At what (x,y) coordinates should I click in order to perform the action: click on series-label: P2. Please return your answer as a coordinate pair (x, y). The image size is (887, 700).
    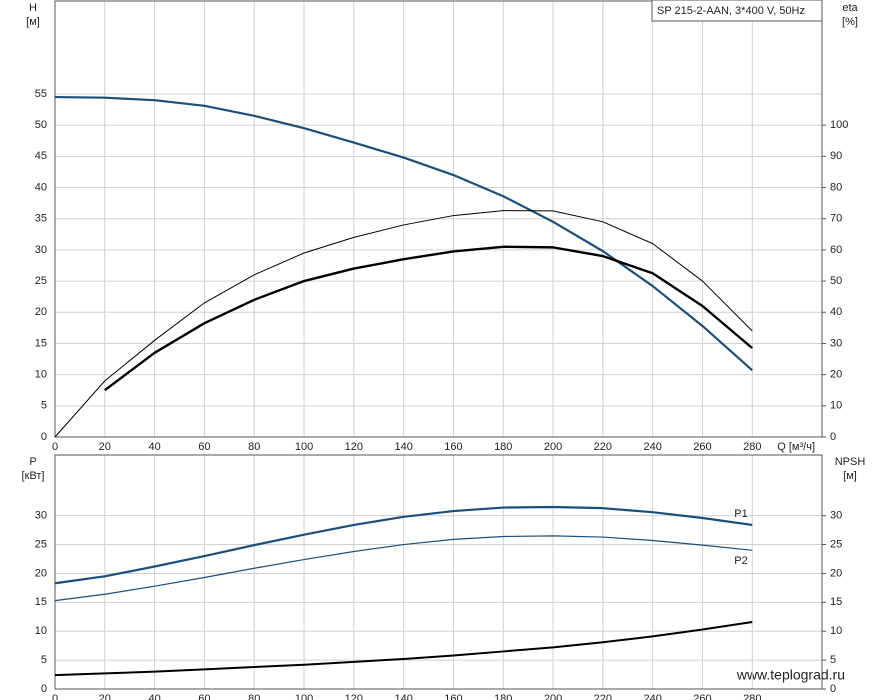
    Looking at the image, I should click on (740, 561).